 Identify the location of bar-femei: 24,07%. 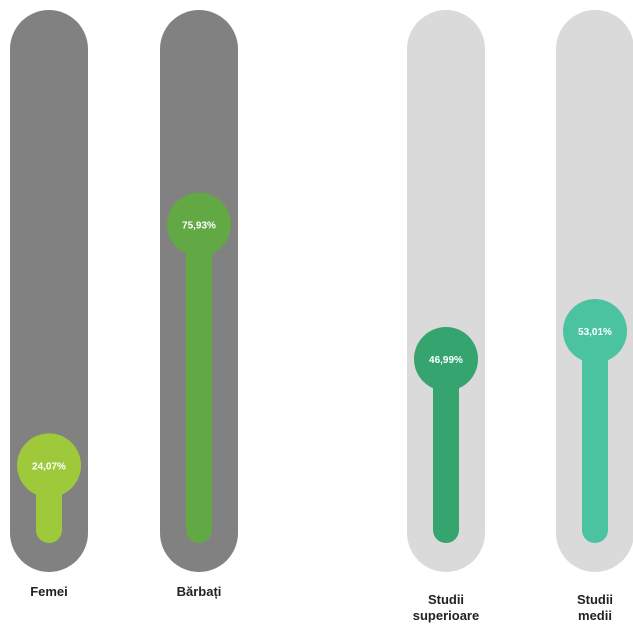
(49, 291).